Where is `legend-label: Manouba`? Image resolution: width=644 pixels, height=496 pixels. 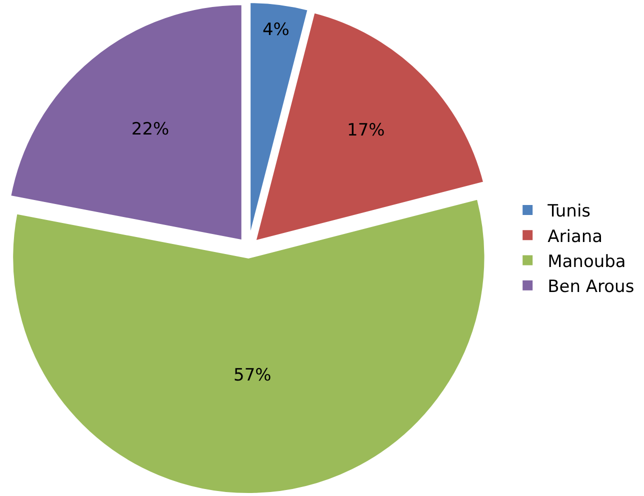
legend-label: Manouba is located at coordinates (587, 262).